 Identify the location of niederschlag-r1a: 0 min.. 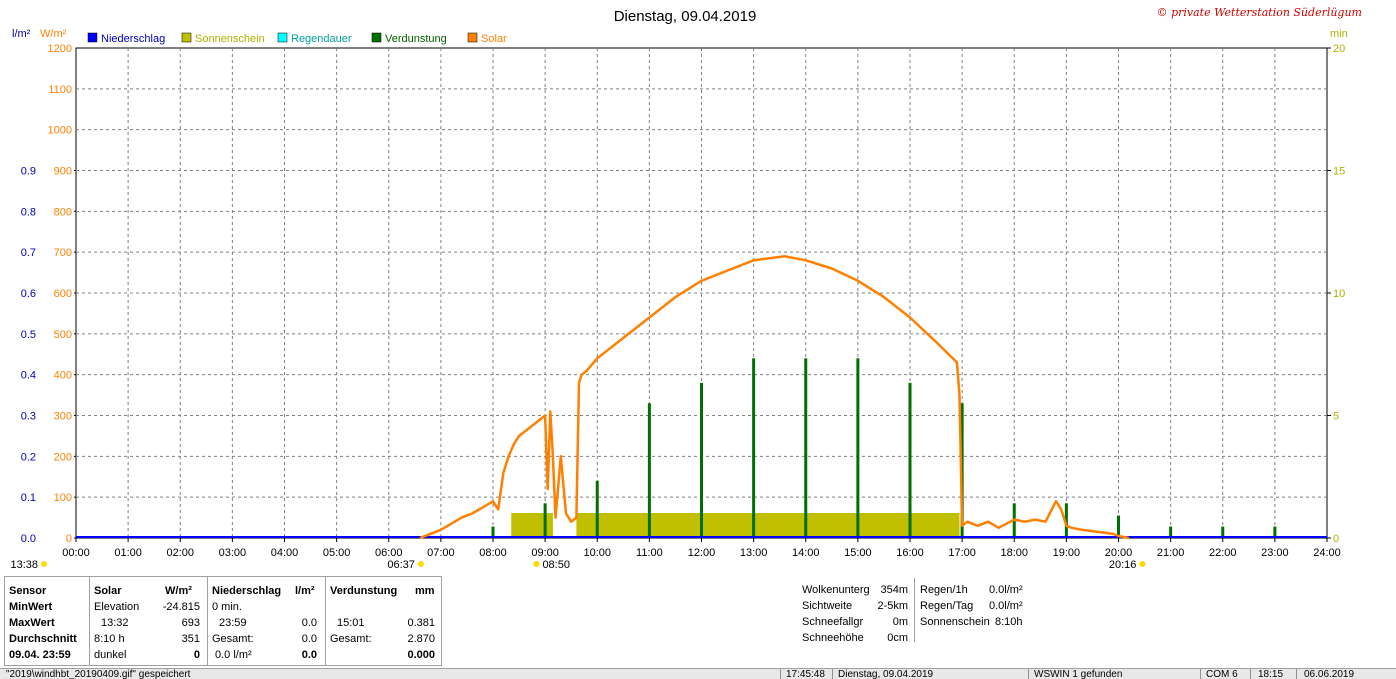
(227, 607).